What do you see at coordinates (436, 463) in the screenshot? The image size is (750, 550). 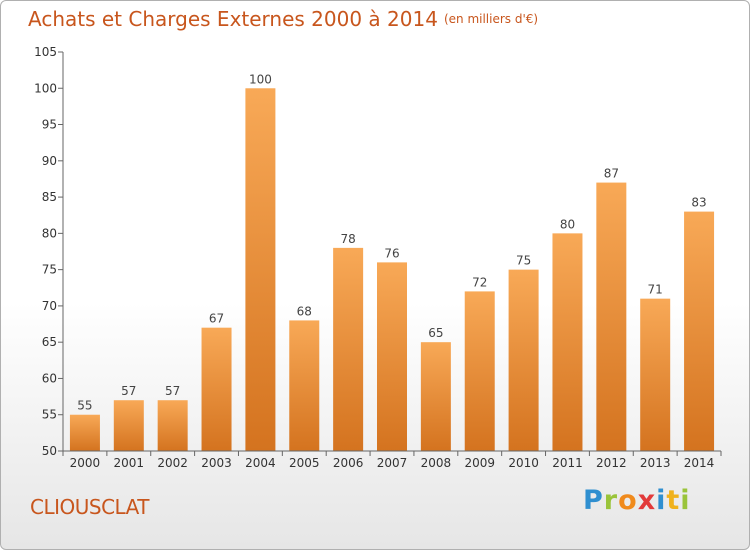 I see `x-tick-label: 2008` at bounding box center [436, 463].